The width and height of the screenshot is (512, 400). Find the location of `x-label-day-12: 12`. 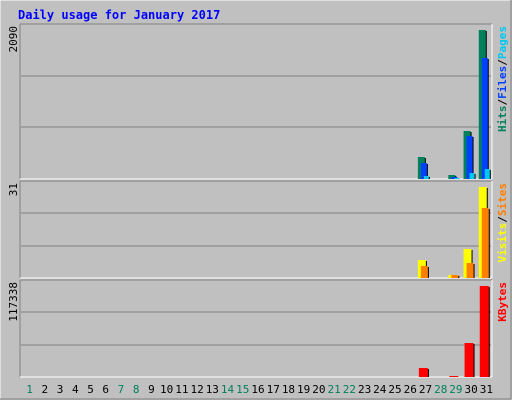

x-label-day-12: 12 is located at coordinates (196, 389).